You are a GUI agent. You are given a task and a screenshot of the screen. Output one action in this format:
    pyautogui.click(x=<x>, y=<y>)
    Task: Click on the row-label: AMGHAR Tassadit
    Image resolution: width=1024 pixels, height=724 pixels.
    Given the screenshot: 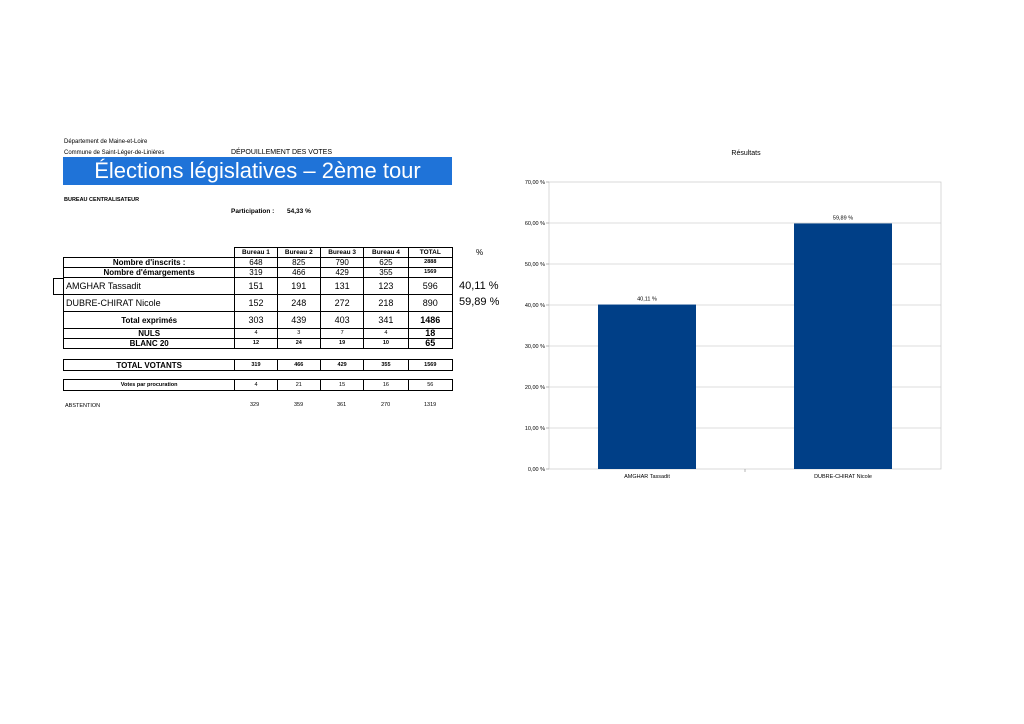 What is the action you would take?
    pyautogui.click(x=149, y=286)
    